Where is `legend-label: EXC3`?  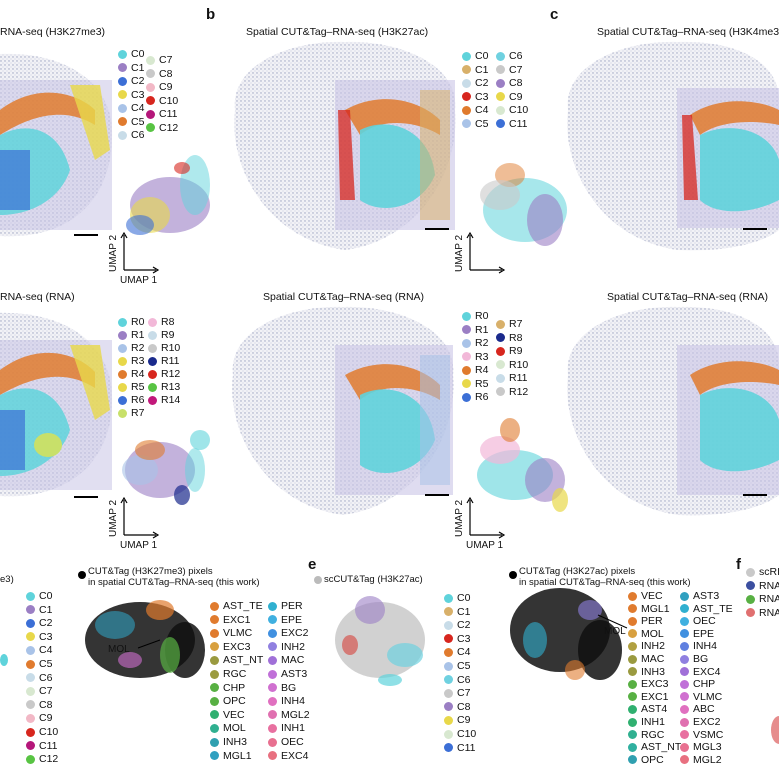 legend-label: EXC3 is located at coordinates (655, 684).